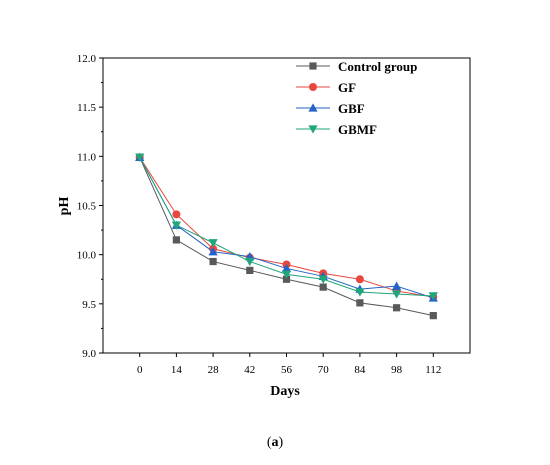 This screenshot has height=465, width=550. Describe the element at coordinates (86, 108) in the screenshot. I see `y-tick-label: 11.5` at that location.